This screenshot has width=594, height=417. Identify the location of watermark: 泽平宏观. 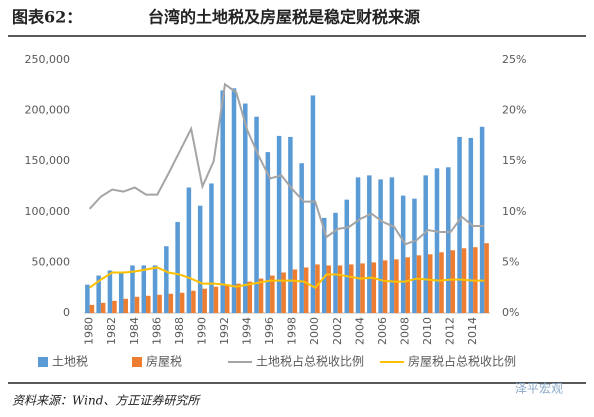
(539, 388).